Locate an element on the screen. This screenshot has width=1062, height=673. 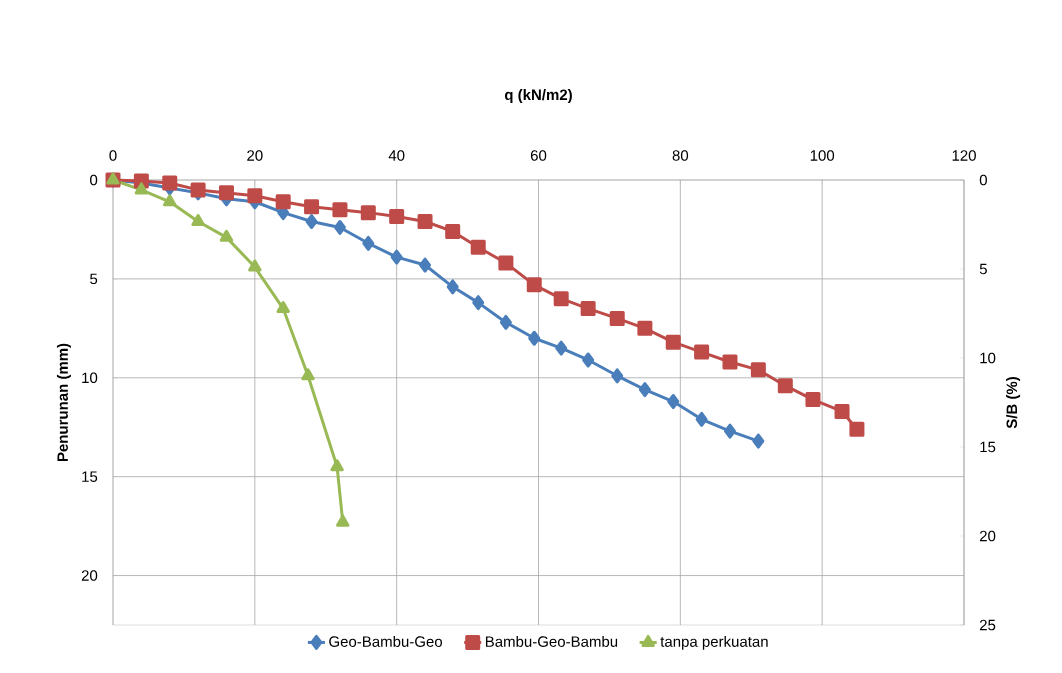
legend-label: tanpa perkuatan is located at coordinates (714, 642).